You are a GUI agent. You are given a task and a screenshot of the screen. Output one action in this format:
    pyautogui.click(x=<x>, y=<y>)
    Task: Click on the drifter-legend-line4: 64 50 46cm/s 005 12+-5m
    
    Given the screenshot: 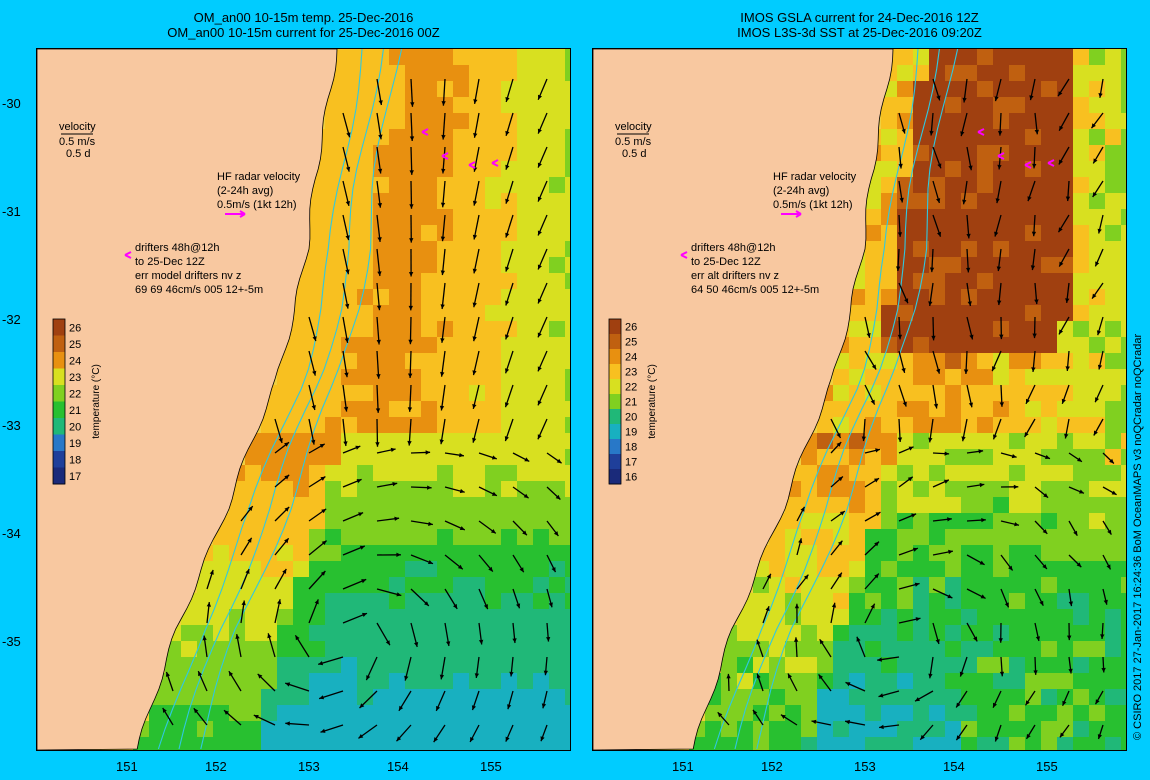 What is the action you would take?
    pyautogui.click(x=755, y=290)
    